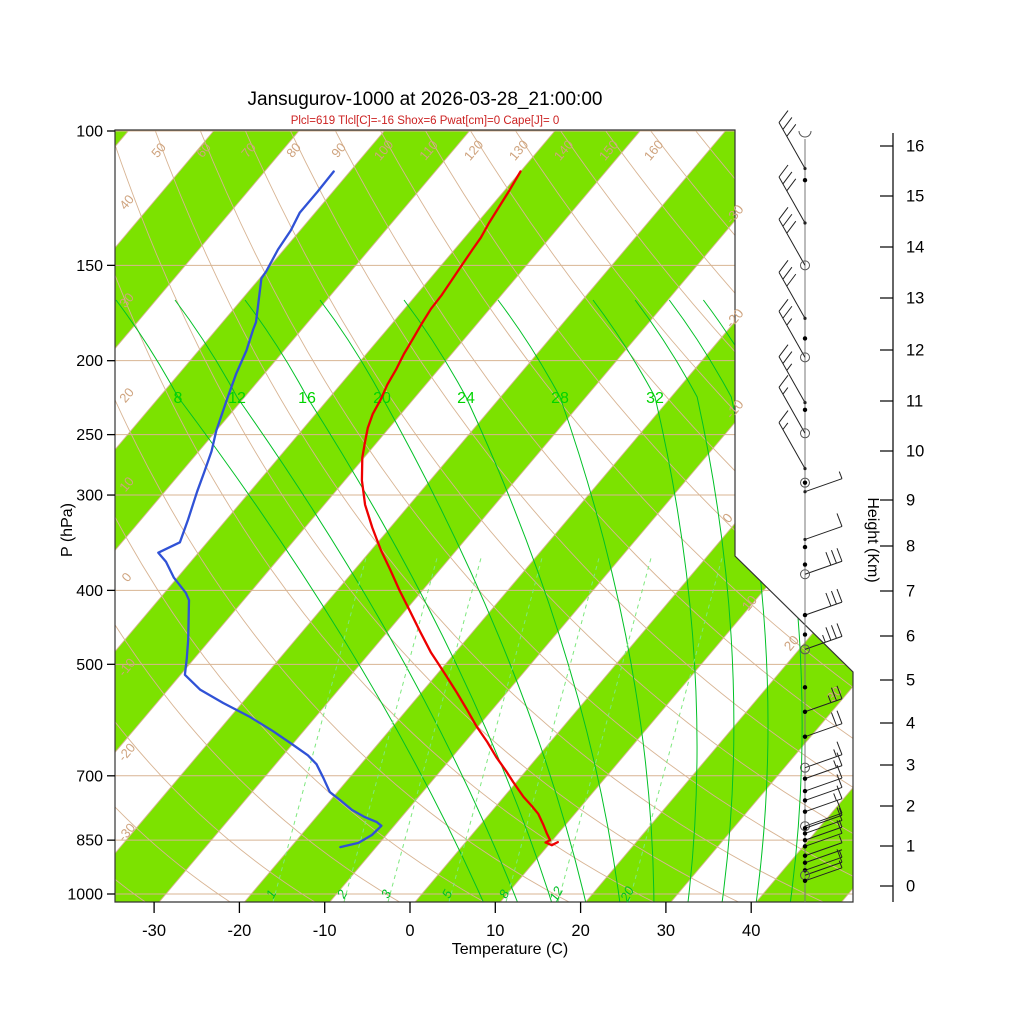 The width and height of the screenshot is (1024, 1024). I want to click on svg-text: 24, so click(466, 398).